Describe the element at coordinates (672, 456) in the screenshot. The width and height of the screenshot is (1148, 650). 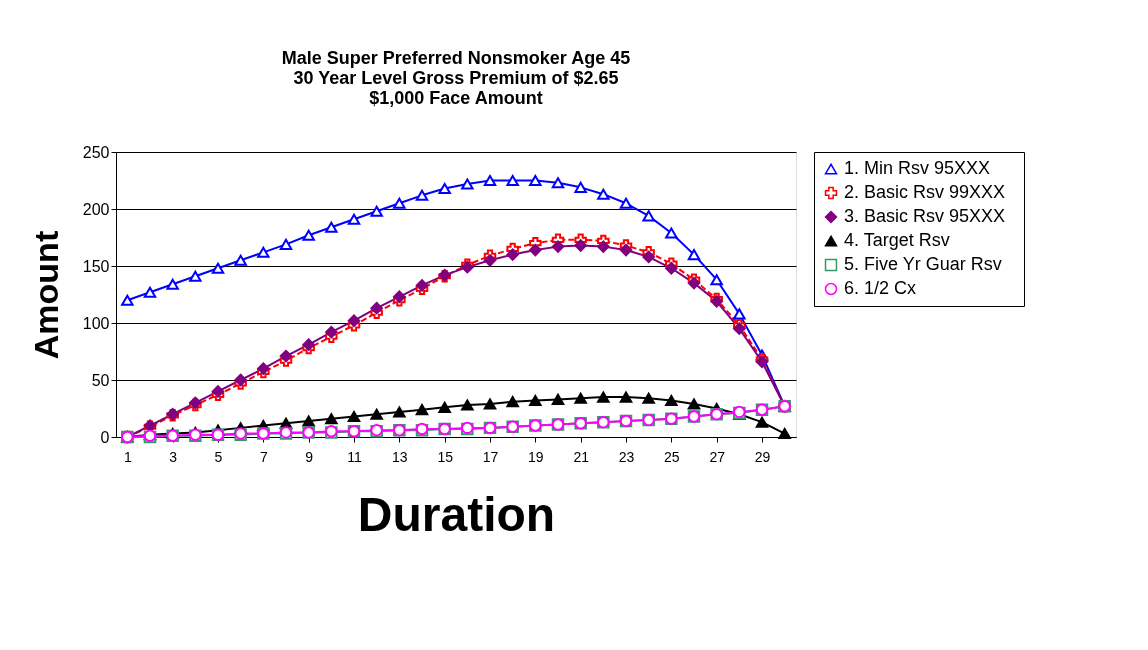
I see `x-tick-label: 25` at that location.